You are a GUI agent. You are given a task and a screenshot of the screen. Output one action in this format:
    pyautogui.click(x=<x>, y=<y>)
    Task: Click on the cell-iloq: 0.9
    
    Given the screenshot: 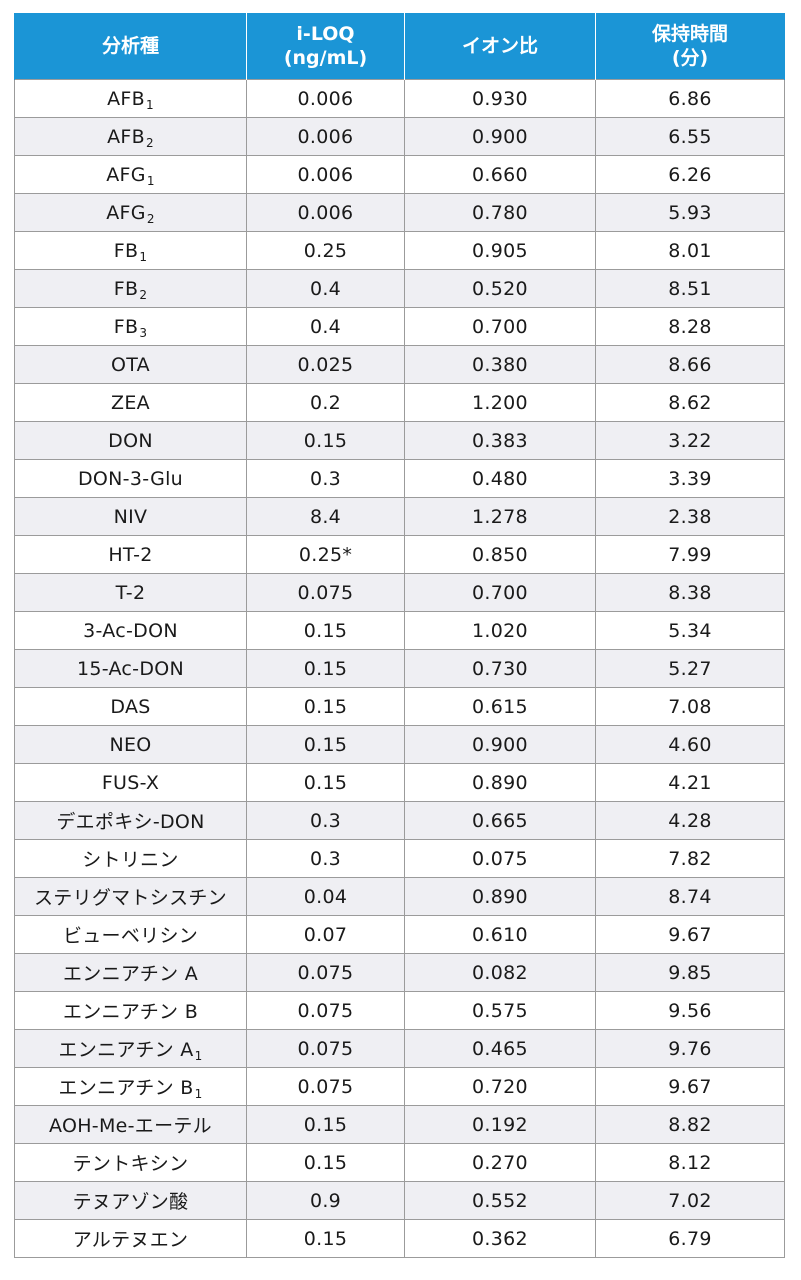 What is the action you would take?
    pyautogui.click(x=325, y=1200)
    